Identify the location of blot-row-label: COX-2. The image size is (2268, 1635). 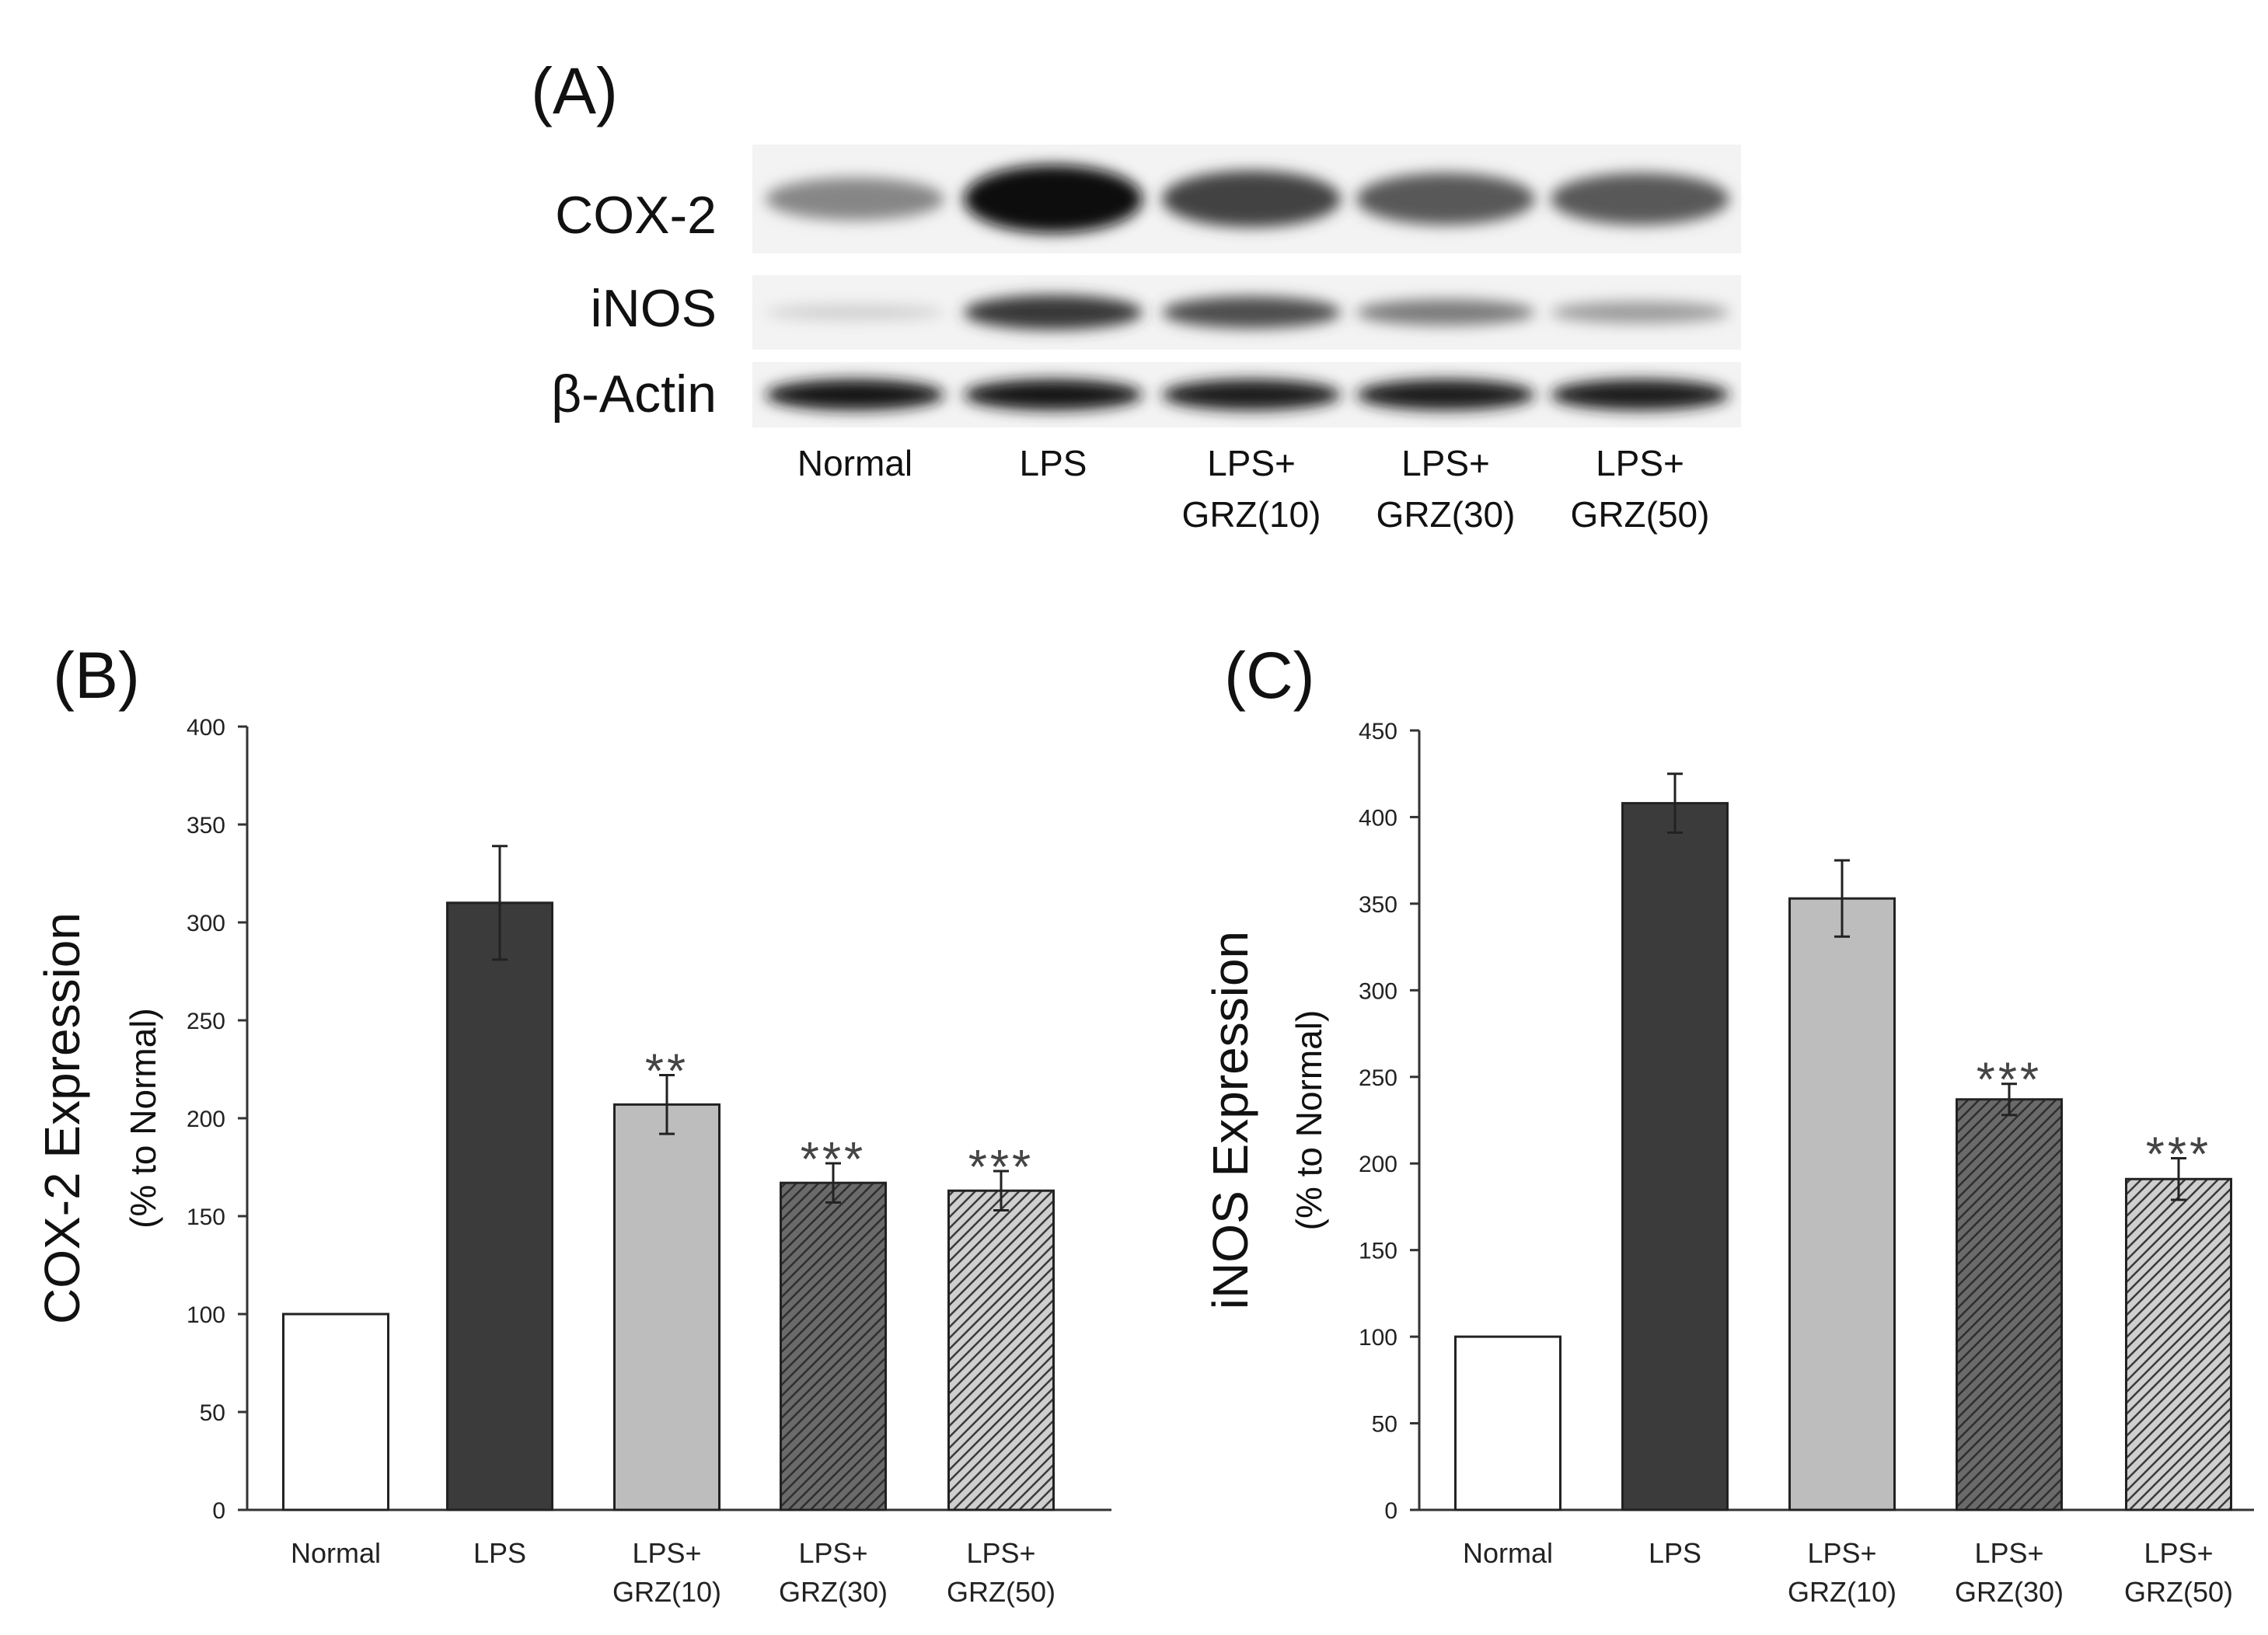
(636, 215).